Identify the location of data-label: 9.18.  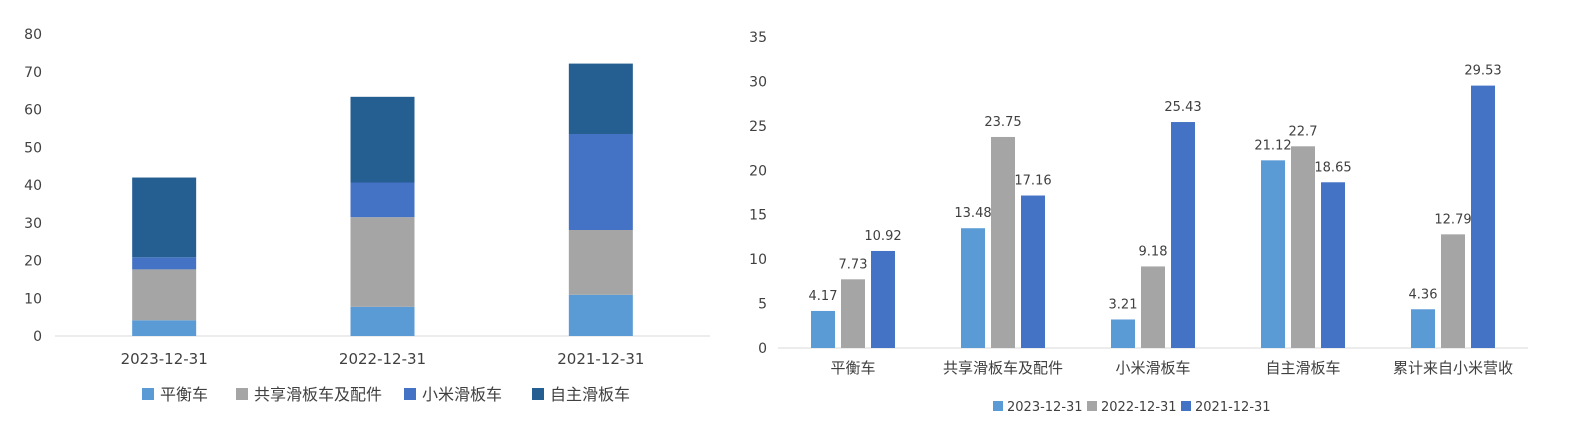
(1153, 251).